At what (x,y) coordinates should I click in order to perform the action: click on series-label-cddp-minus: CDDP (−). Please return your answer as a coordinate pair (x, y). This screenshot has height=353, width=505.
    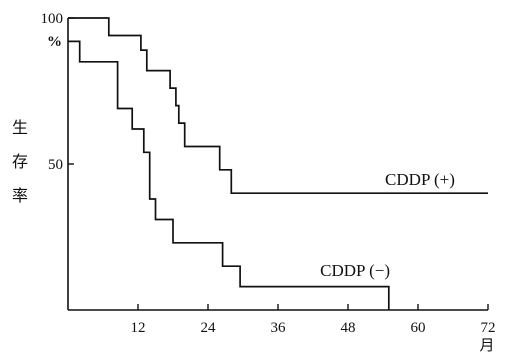
    Looking at the image, I should click on (355, 270).